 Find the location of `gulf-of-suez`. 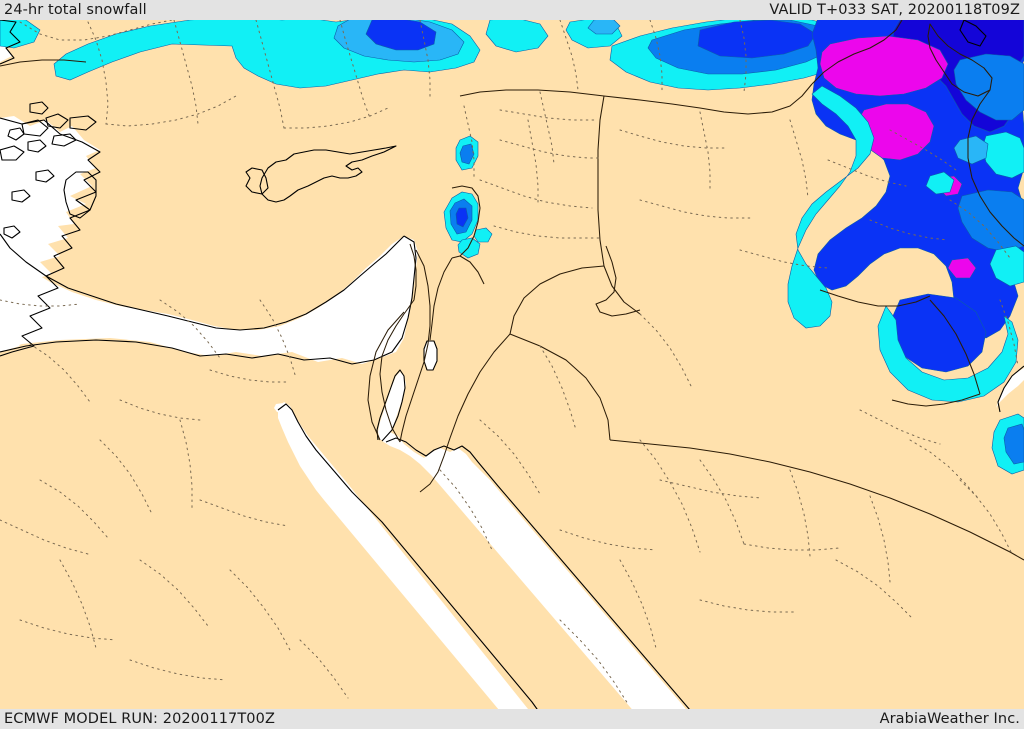

gulf-of-suez is located at coordinates (409, 565).